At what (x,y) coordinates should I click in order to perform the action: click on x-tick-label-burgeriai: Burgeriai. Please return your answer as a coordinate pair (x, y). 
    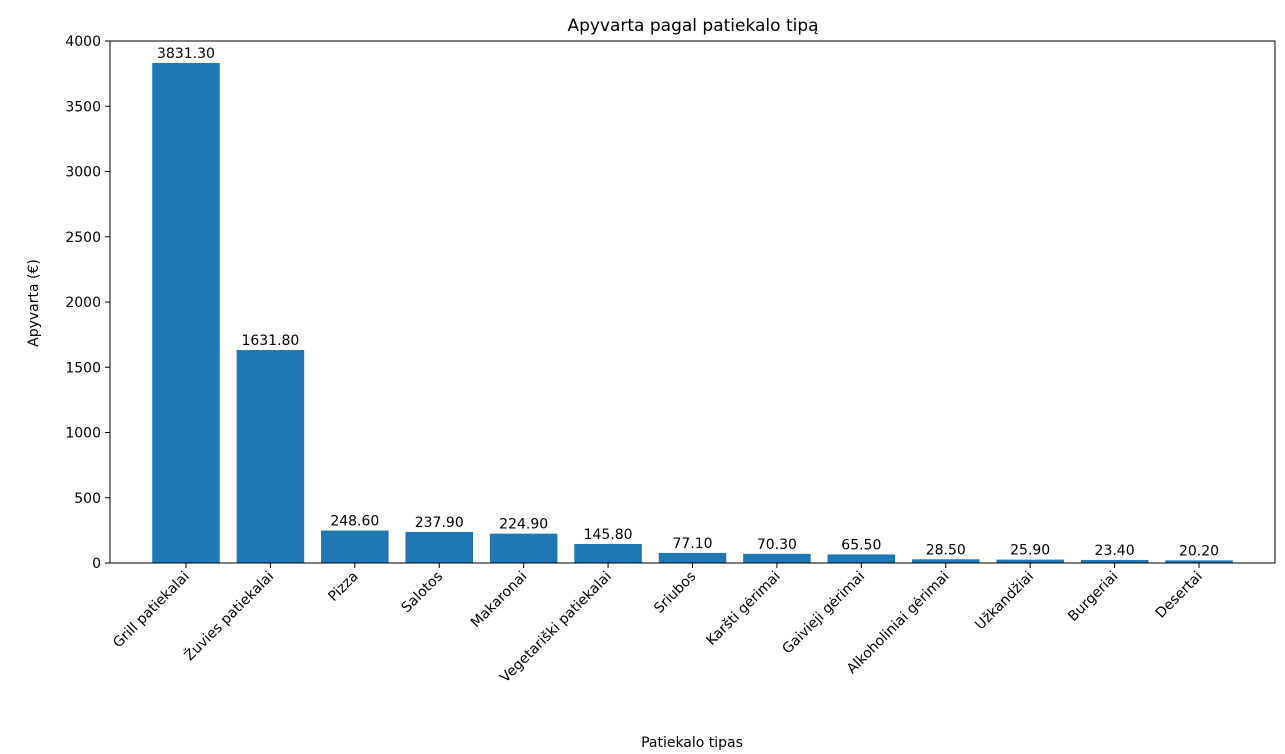
    Looking at the image, I should click on (1093, 597).